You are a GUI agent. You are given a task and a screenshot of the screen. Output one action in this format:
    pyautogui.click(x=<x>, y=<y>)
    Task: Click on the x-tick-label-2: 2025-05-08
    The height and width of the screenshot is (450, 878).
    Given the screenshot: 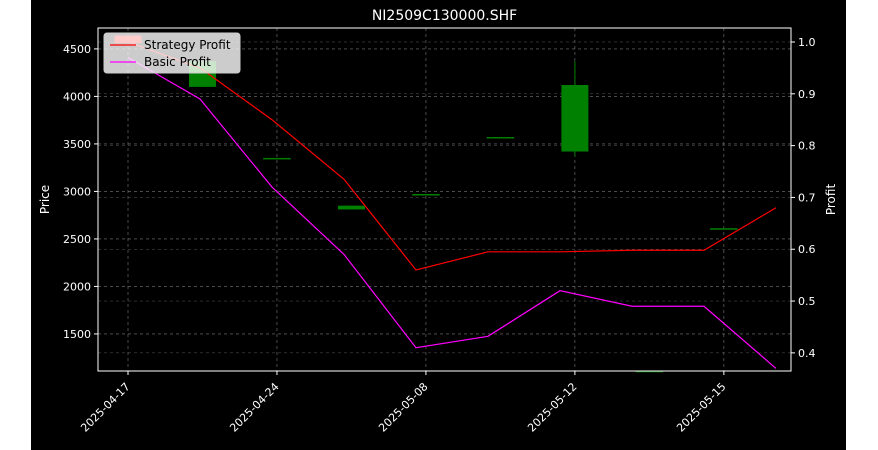 What is the action you would take?
    pyautogui.click(x=403, y=407)
    